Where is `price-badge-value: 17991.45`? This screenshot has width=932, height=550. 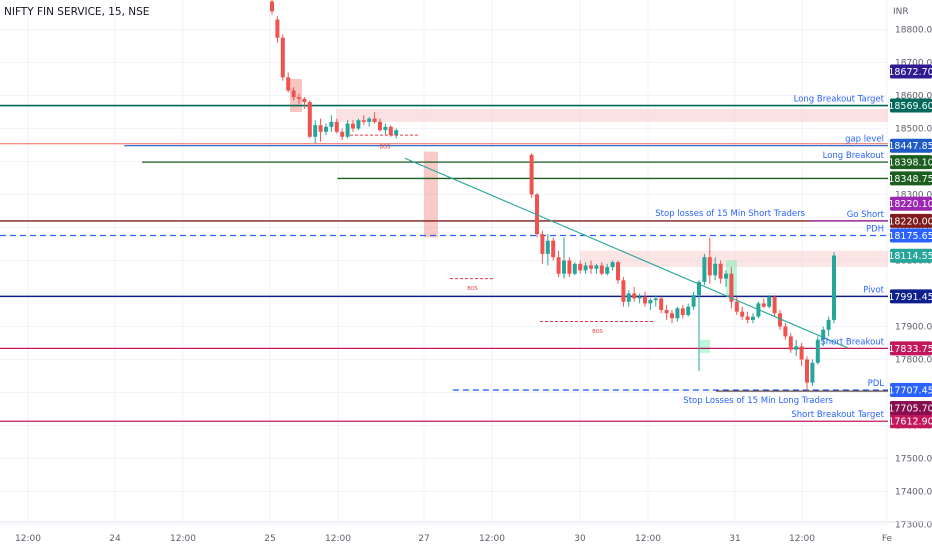 price-badge-value: 17991.45 is located at coordinates (910, 297).